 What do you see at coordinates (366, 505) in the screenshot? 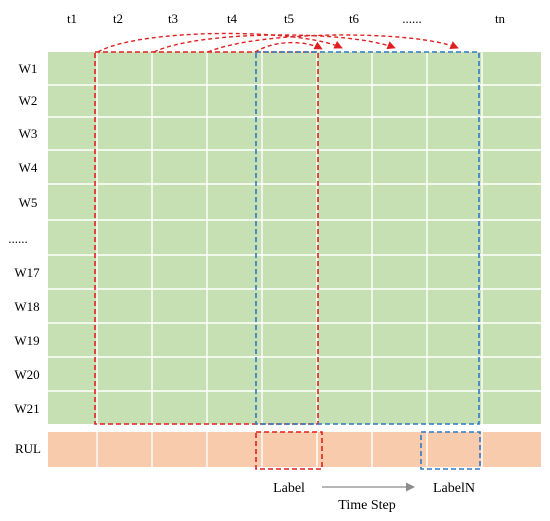
I see `time-step-label: Time Step` at bounding box center [366, 505].